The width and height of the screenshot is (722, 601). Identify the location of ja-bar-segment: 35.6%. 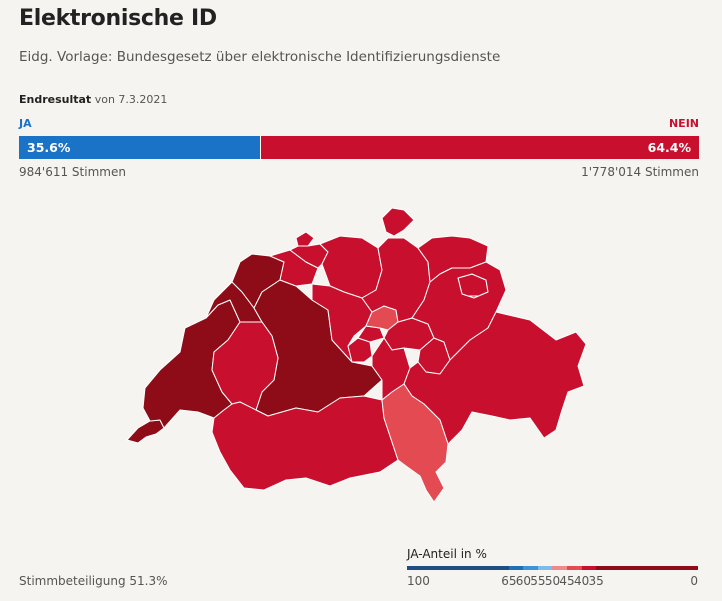
(140, 147).